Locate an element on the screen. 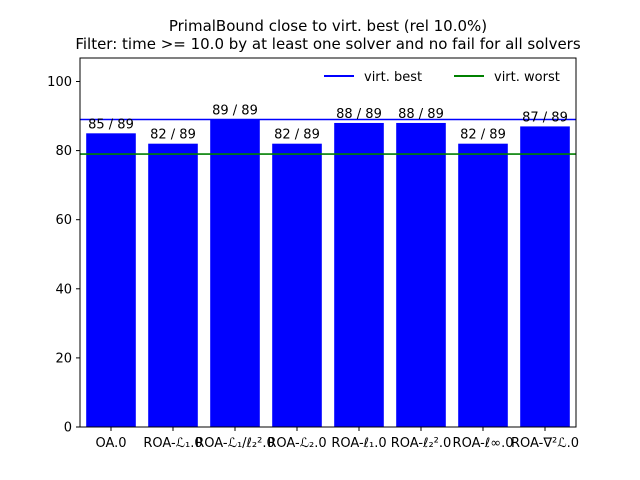 This screenshot has height=480, width=640. bar-label-7: 87 / 89 is located at coordinates (545, 117).